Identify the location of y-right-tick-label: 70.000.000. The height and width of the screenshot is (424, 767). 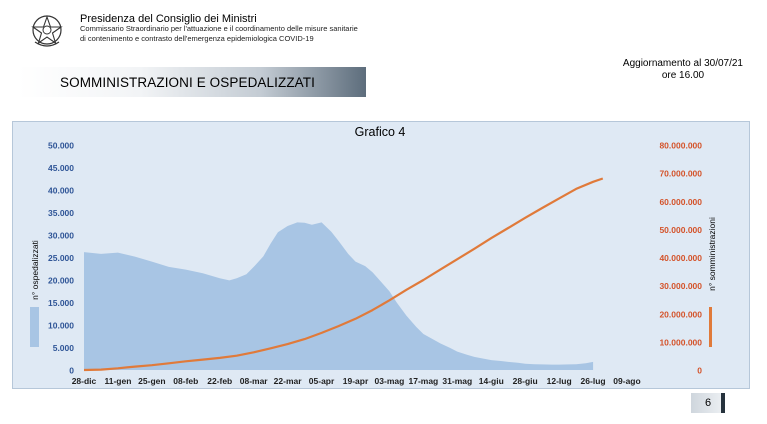
(680, 174).